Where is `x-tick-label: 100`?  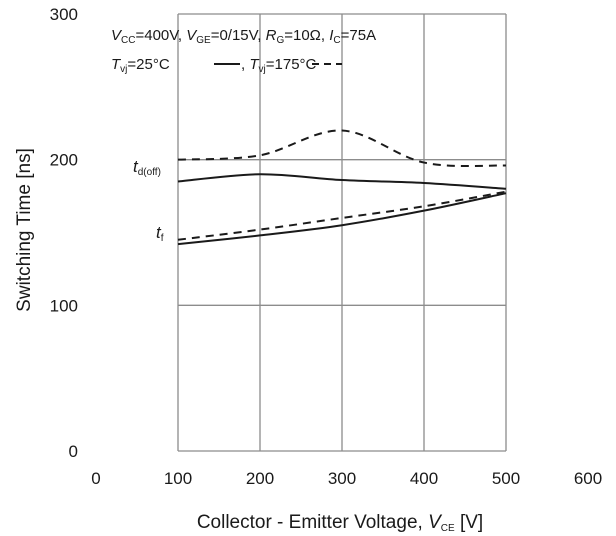
x-tick-label: 100 is located at coordinates (178, 478).